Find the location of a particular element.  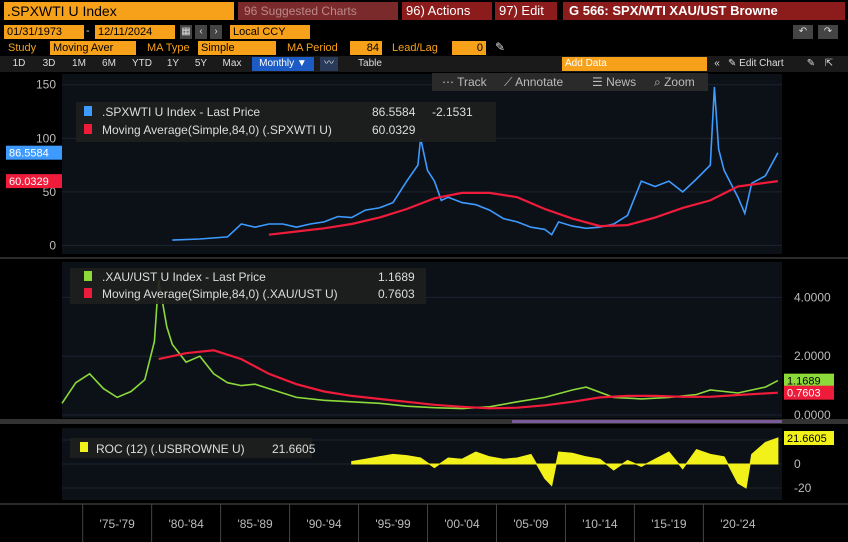

news-label: News is located at coordinates (621, 82).